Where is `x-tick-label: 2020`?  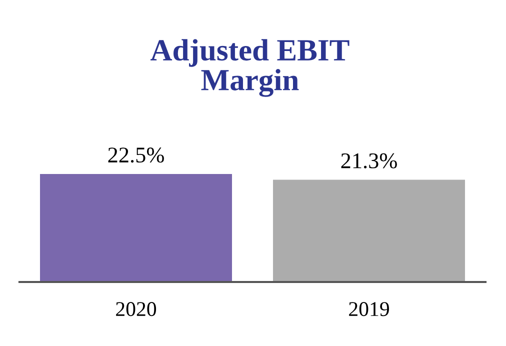 x-tick-label: 2020 is located at coordinates (136, 309).